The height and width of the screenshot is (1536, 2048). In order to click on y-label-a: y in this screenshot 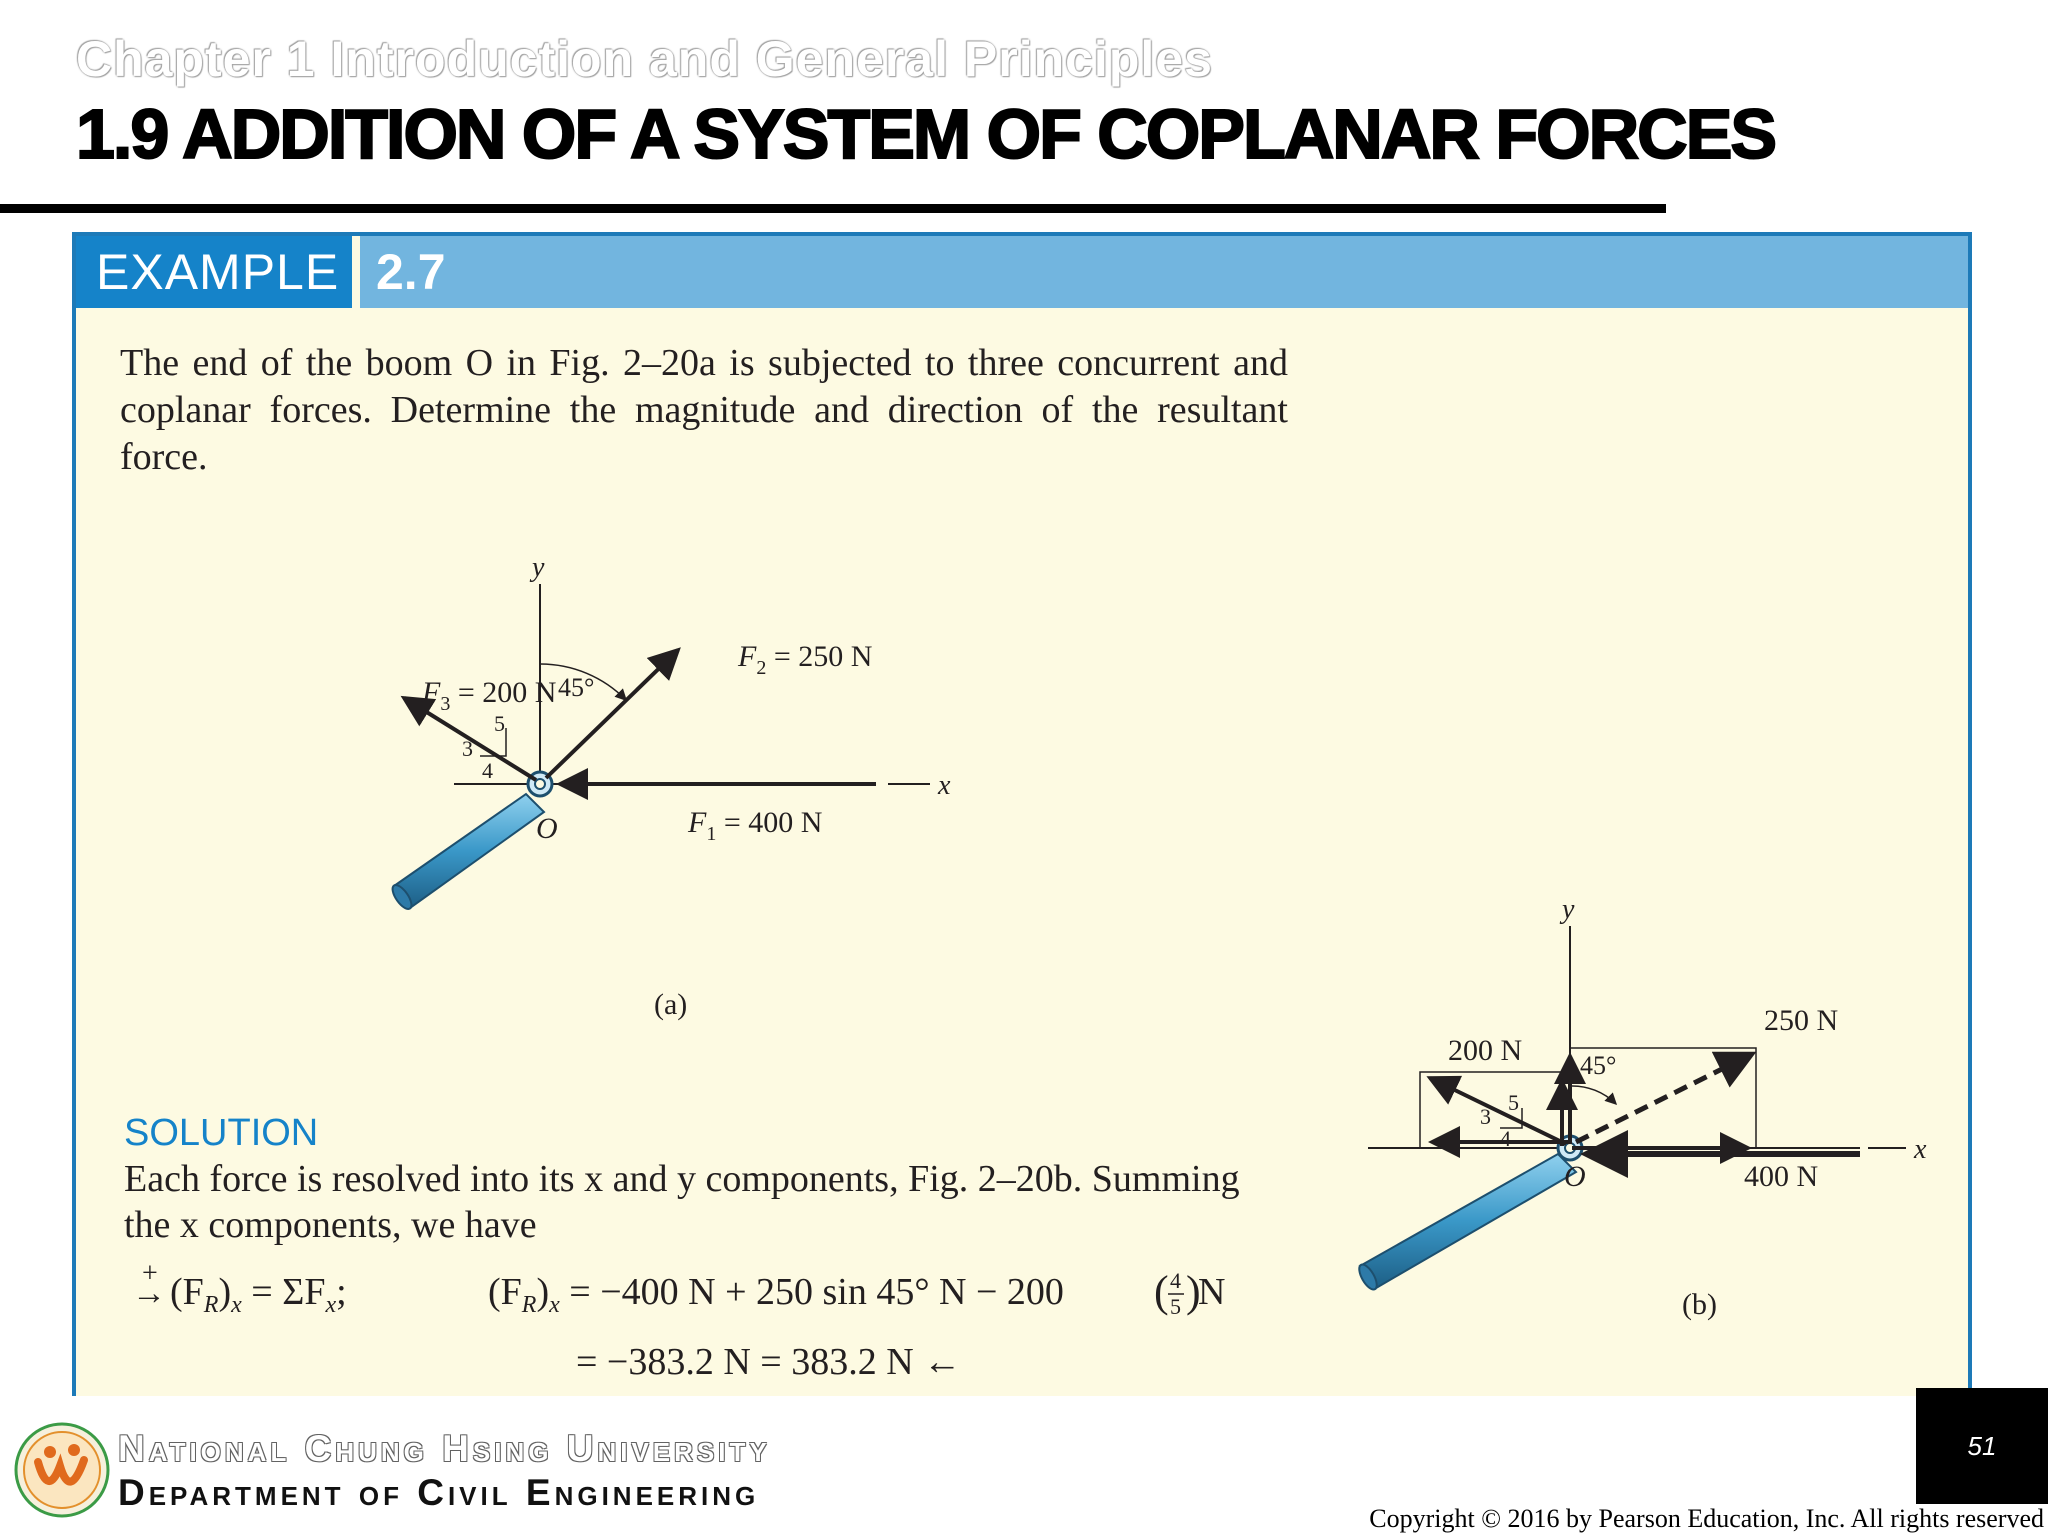, I will do `click(537, 567)`.